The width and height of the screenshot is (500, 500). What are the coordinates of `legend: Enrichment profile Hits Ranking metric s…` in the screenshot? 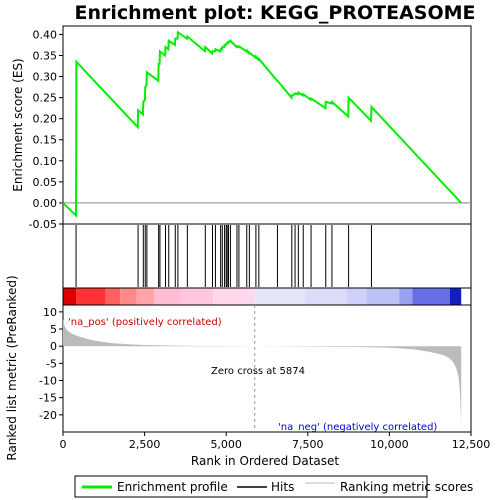 It's located at (273, 486).